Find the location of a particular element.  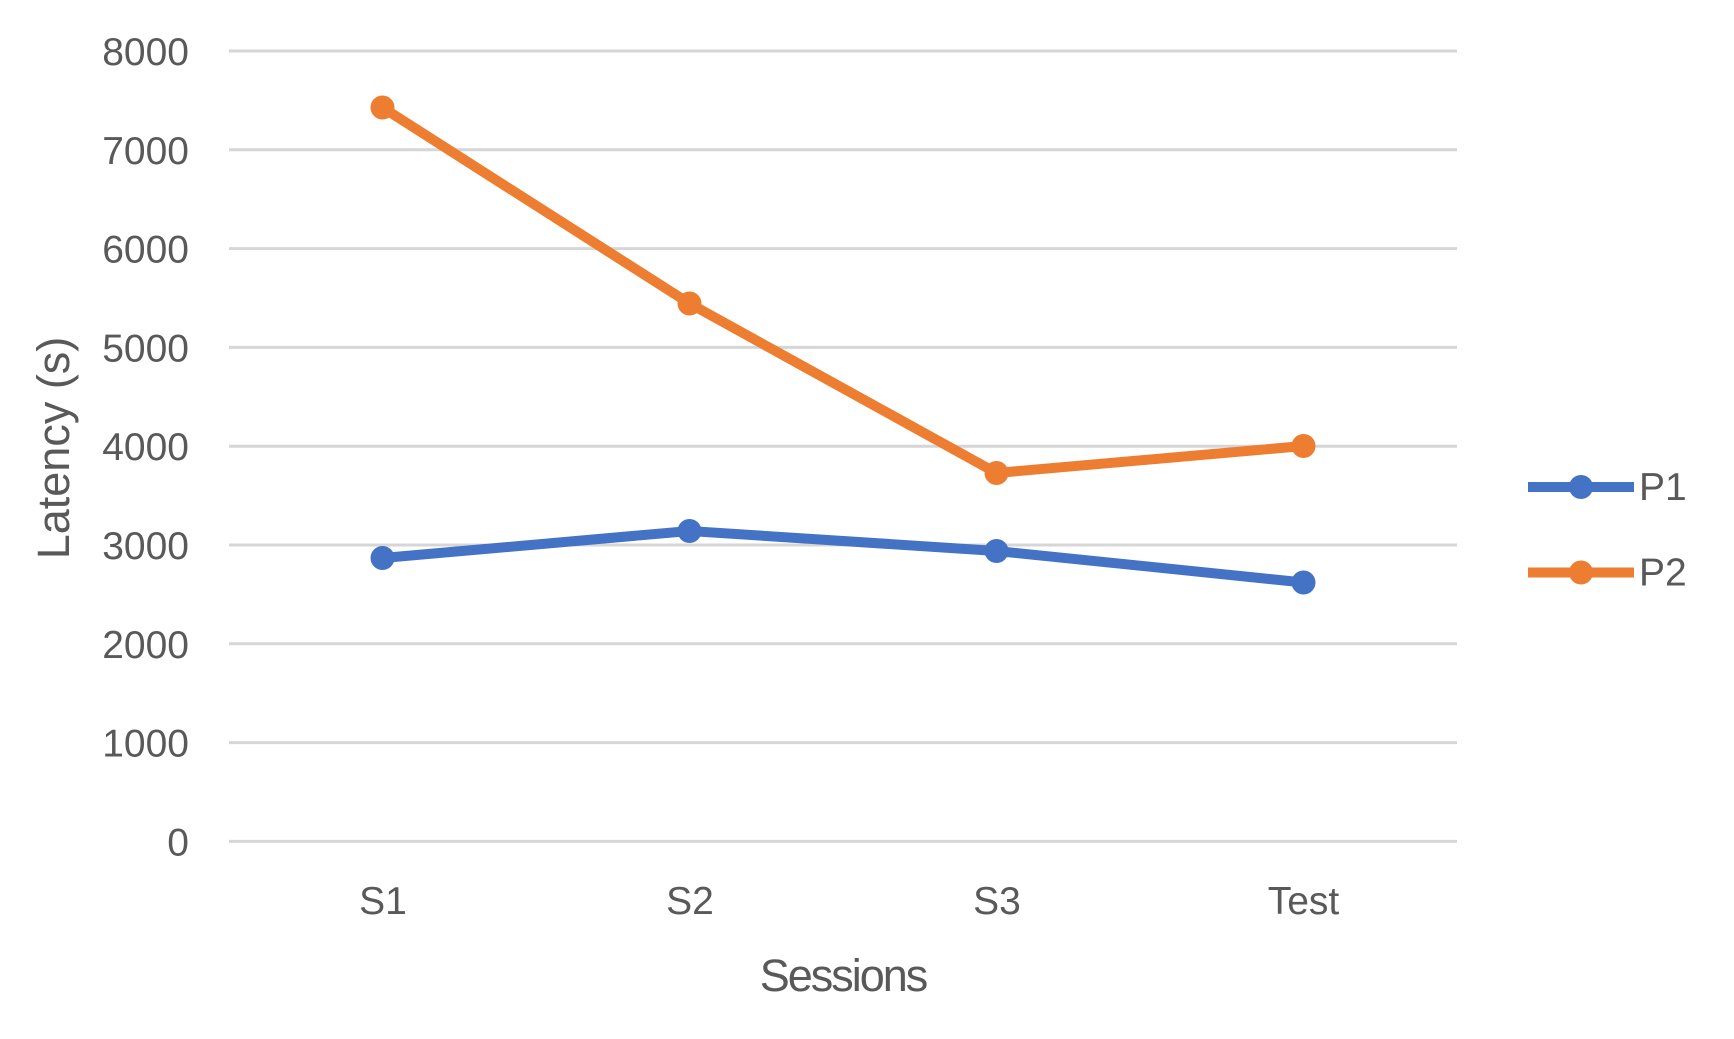

svg-text: 8000 is located at coordinates (145, 52).